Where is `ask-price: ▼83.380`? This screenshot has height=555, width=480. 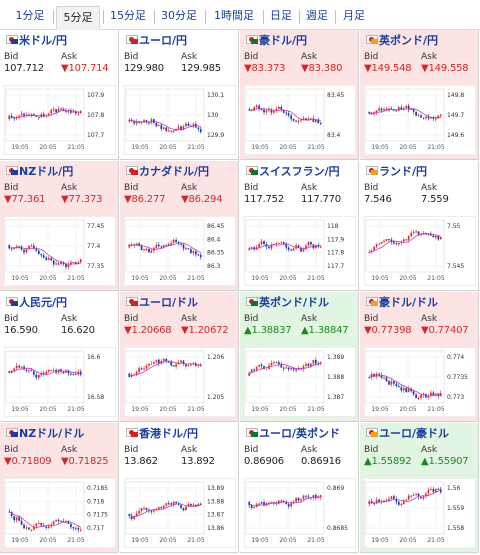
ask-price: ▼83.380 is located at coordinates (322, 68).